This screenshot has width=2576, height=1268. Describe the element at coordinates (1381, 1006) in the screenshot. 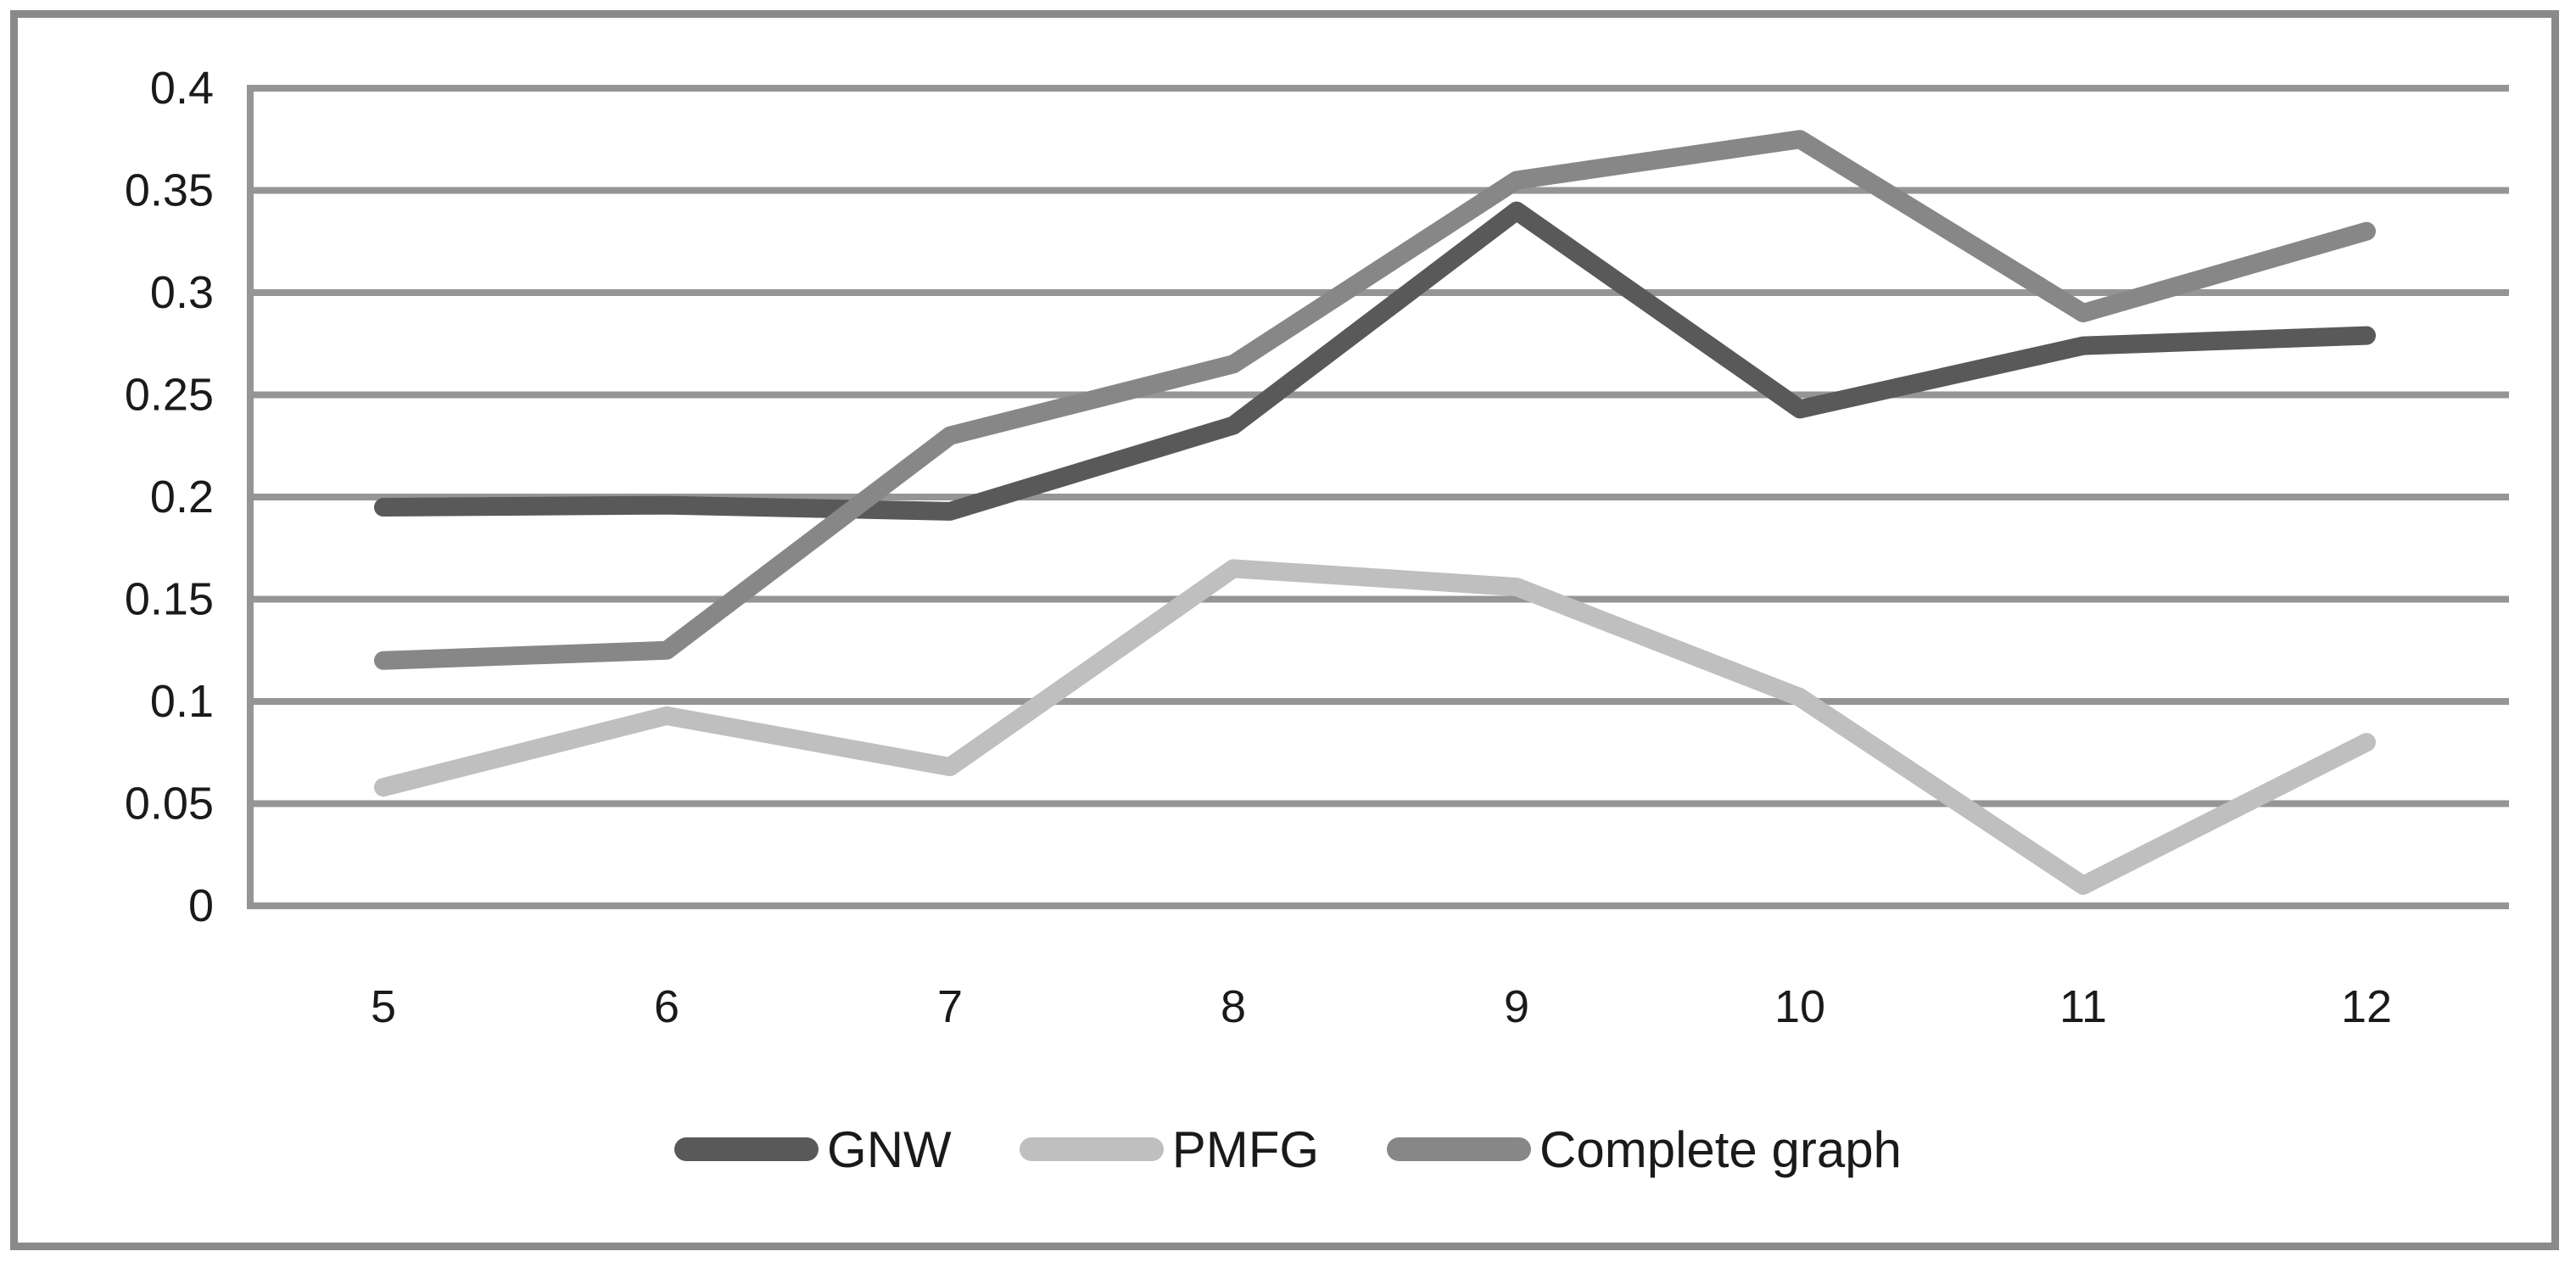

I see `x-axis-tick-labels: 5 6 7 8 9 10 11 12` at that location.